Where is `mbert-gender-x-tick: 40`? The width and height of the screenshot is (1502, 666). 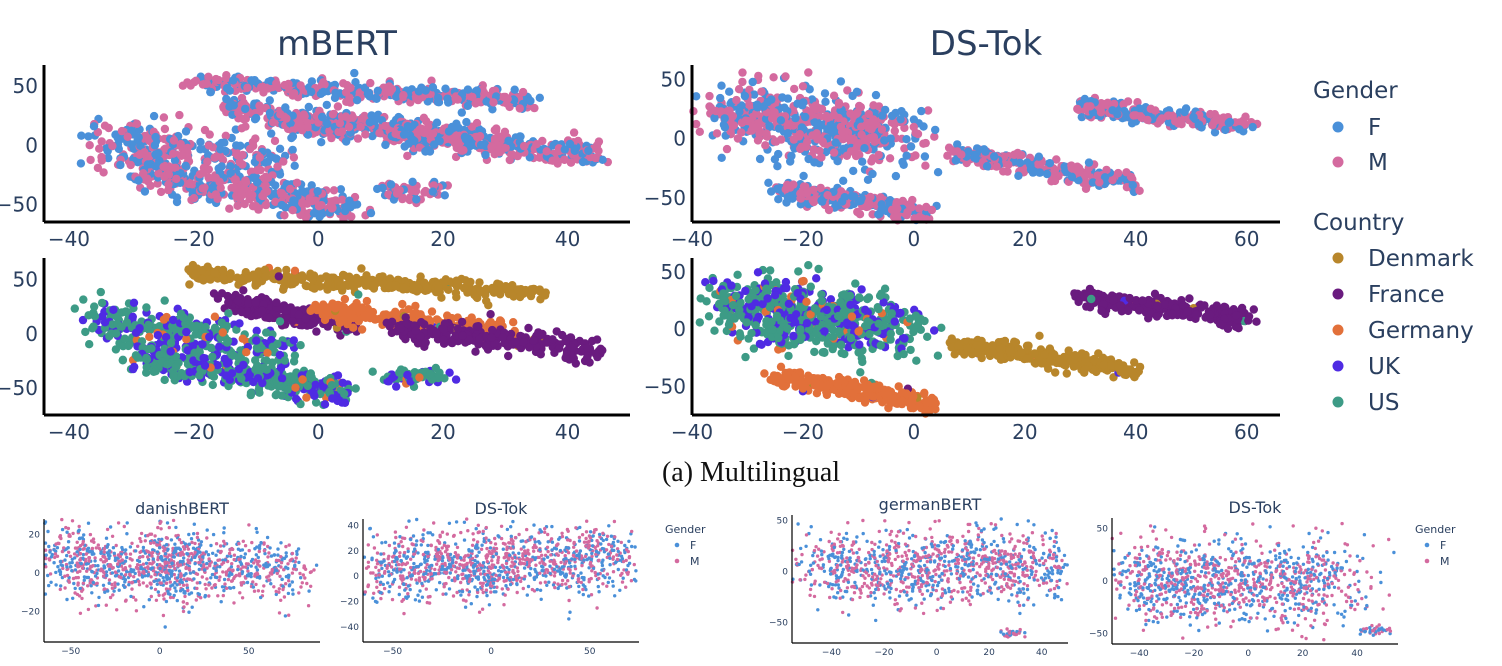 mbert-gender-x-tick: 40 is located at coordinates (567, 239).